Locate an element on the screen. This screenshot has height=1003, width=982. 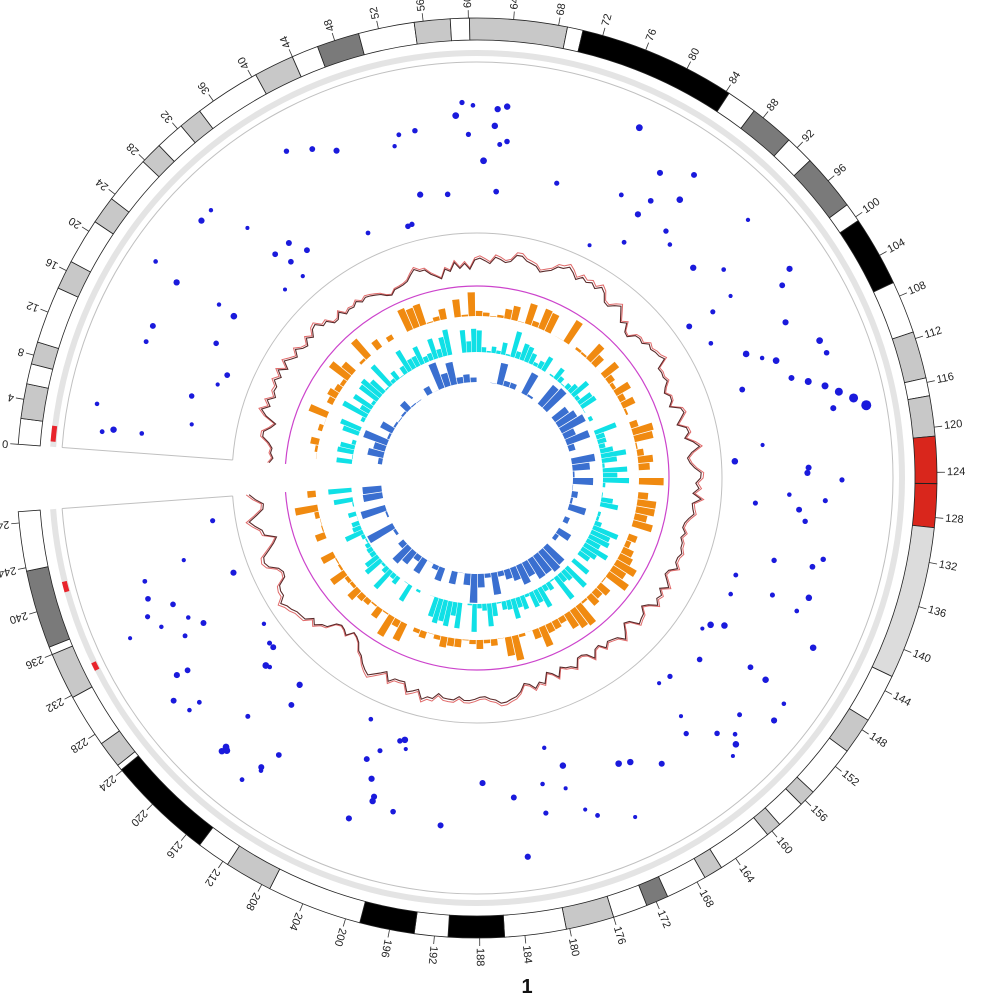
tick-label-25: 100 is located at coordinates (871, 206).